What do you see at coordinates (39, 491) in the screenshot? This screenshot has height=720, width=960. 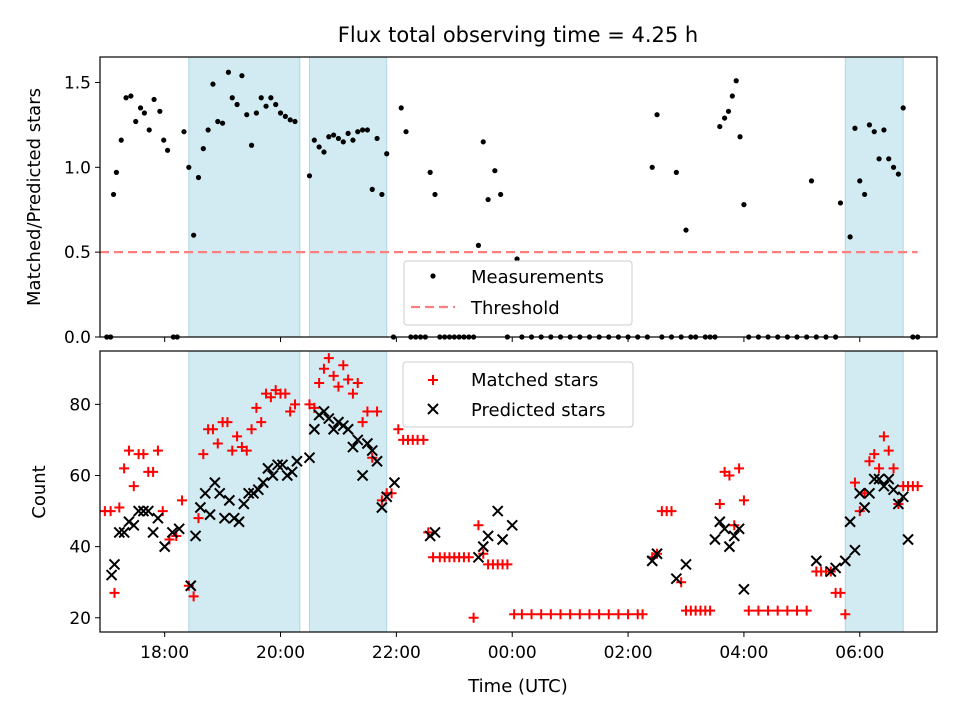 I see `bottom-y-axis-label: Count` at bounding box center [39, 491].